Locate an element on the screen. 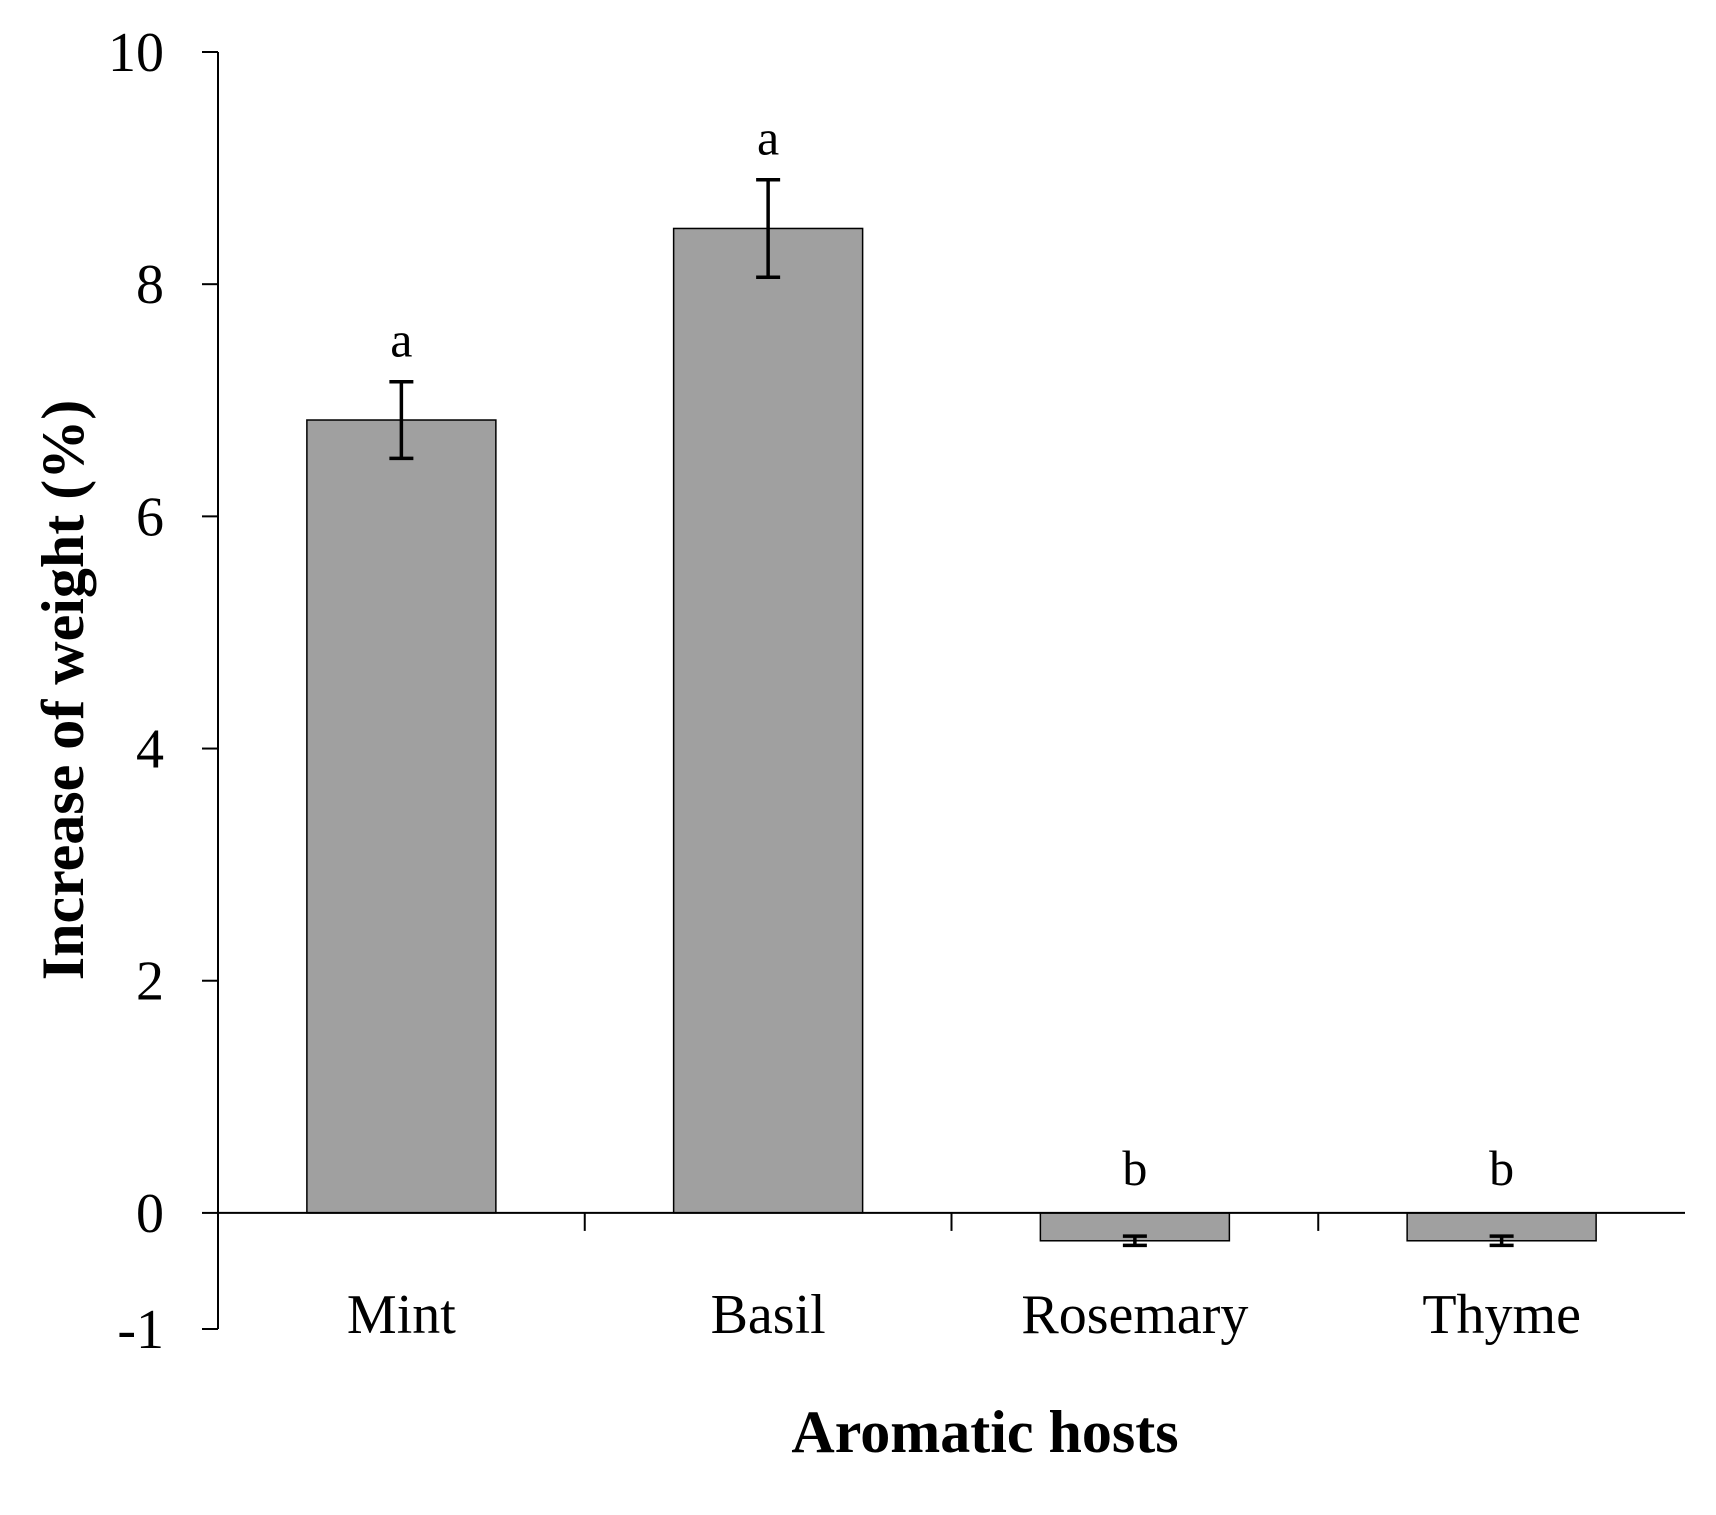 This screenshot has width=1716, height=1515. y-tick-label: 0 is located at coordinates (150, 1214).